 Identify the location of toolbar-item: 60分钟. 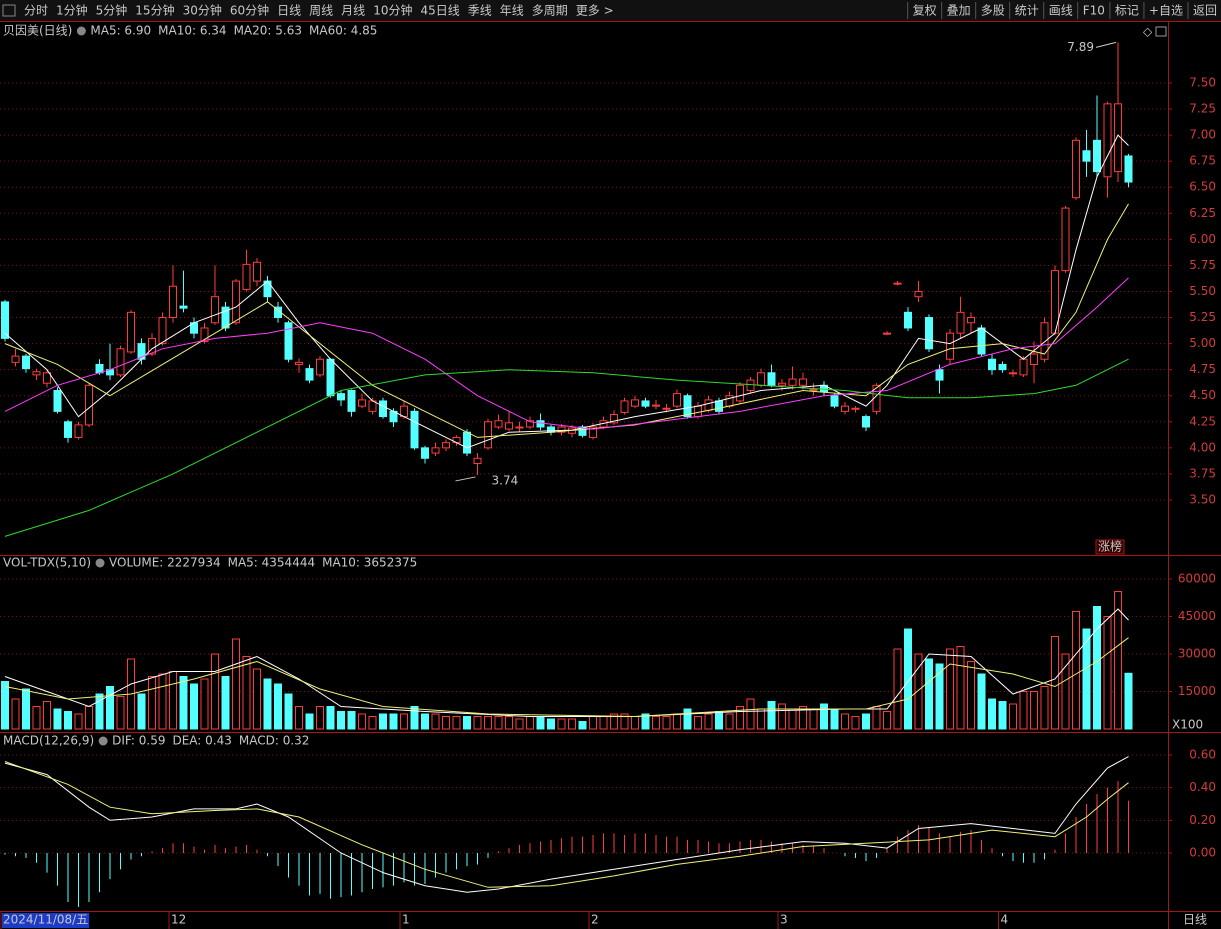
(249, 10).